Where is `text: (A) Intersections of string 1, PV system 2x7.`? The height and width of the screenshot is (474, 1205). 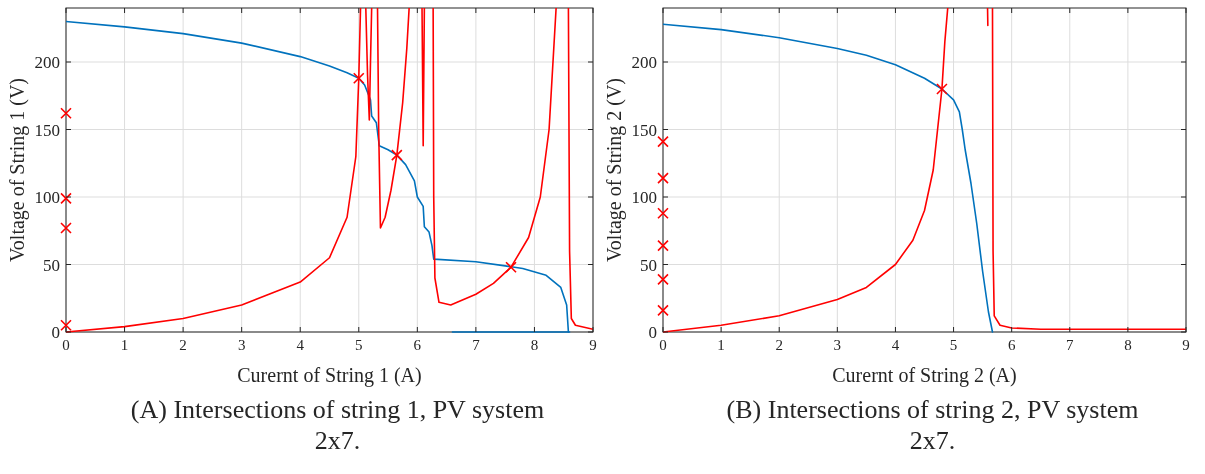 text: (A) Intersections of string 1, PV system 2x7. is located at coordinates (337, 425).